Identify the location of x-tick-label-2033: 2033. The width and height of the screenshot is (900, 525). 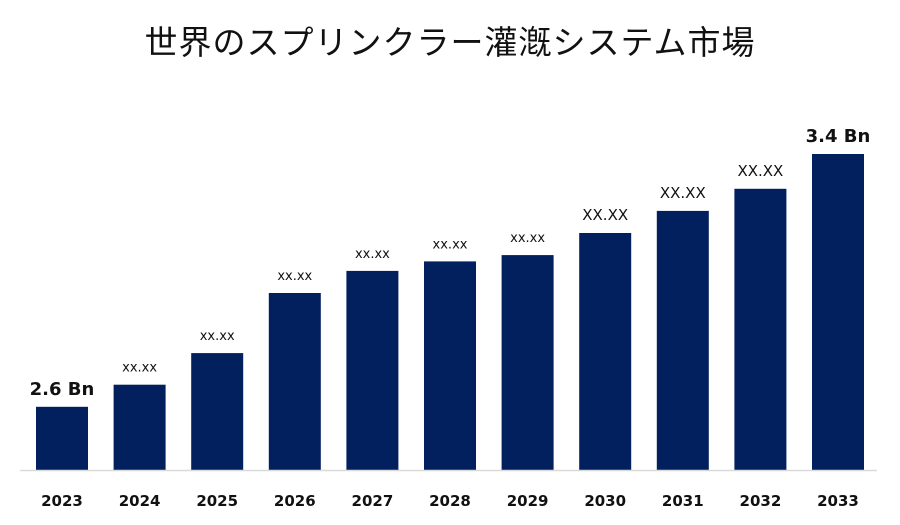
(838, 501).